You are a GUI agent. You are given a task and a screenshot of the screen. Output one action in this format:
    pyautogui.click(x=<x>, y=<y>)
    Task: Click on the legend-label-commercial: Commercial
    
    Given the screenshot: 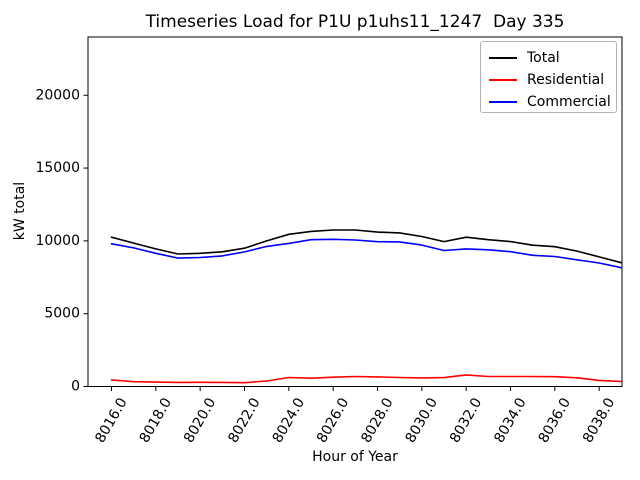 What is the action you would take?
    pyautogui.click(x=569, y=102)
    